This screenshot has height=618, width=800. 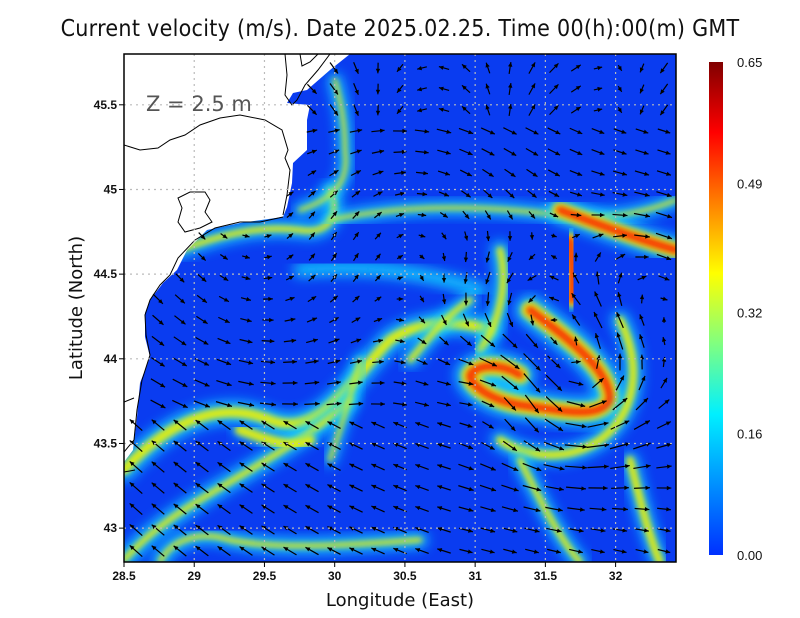 I want to click on y-tick-label: 43, so click(x=111, y=528).